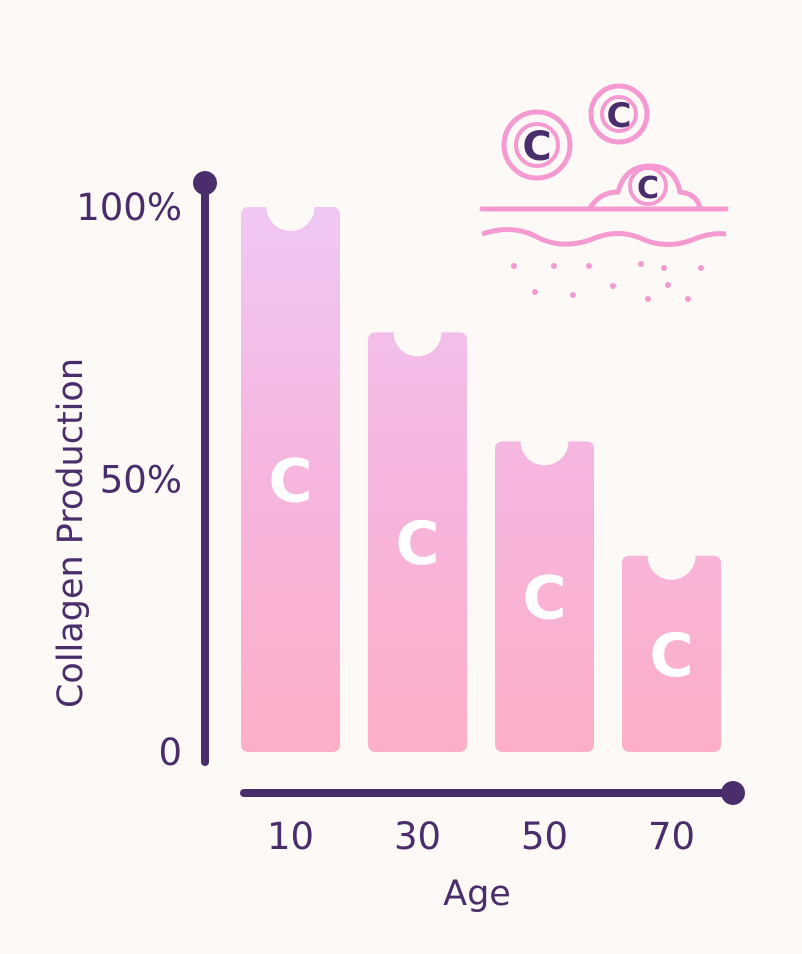 The width and height of the screenshot is (802, 954). I want to click on y-ticks: 0 50% 100%, so click(129, 480).